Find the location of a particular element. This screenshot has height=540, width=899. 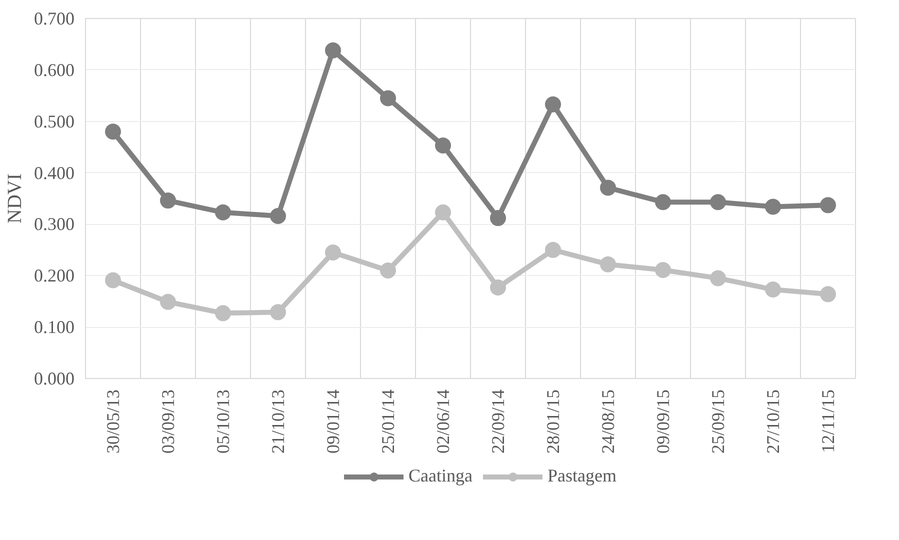

y-tick-label: 0.200 is located at coordinates (54, 276).